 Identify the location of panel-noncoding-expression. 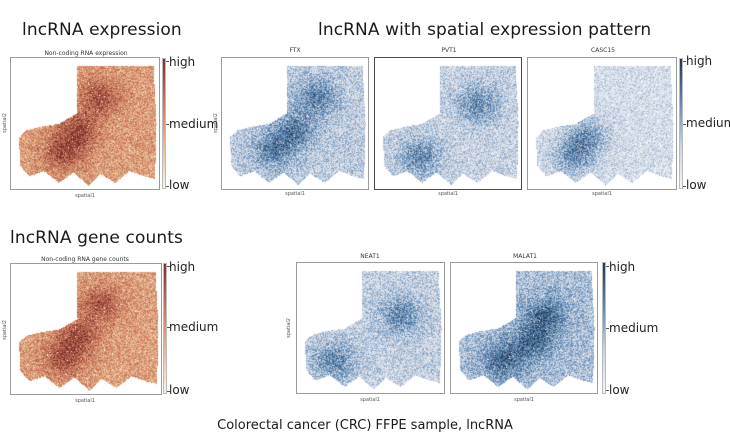
(85, 123).